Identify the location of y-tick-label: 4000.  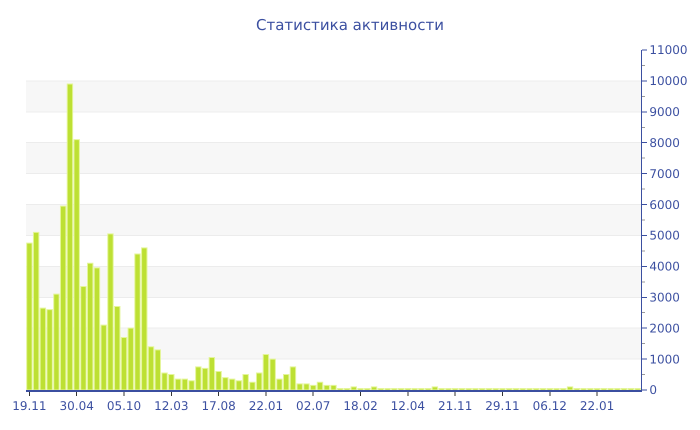
(664, 267).